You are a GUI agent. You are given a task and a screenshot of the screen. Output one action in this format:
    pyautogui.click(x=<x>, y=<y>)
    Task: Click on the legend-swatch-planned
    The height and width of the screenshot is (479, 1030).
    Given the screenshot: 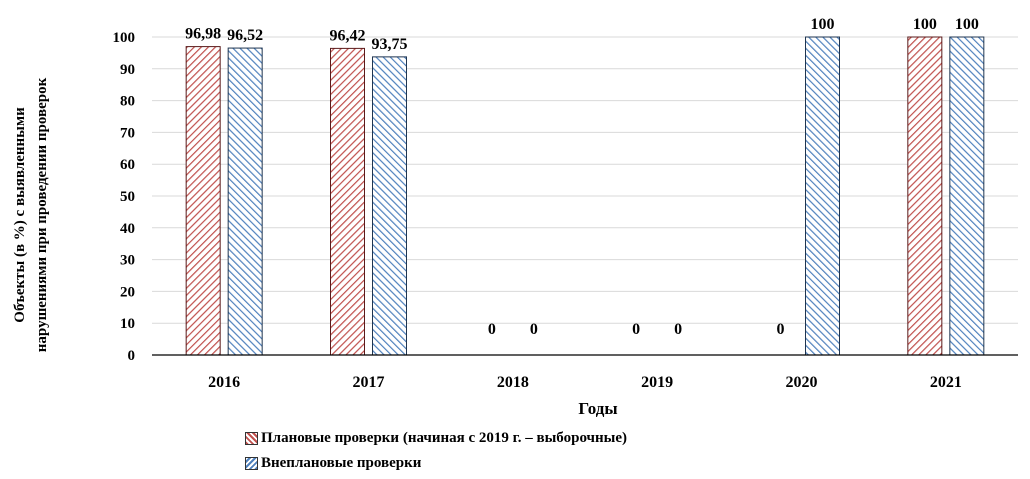 What is the action you would take?
    pyautogui.click(x=251, y=438)
    